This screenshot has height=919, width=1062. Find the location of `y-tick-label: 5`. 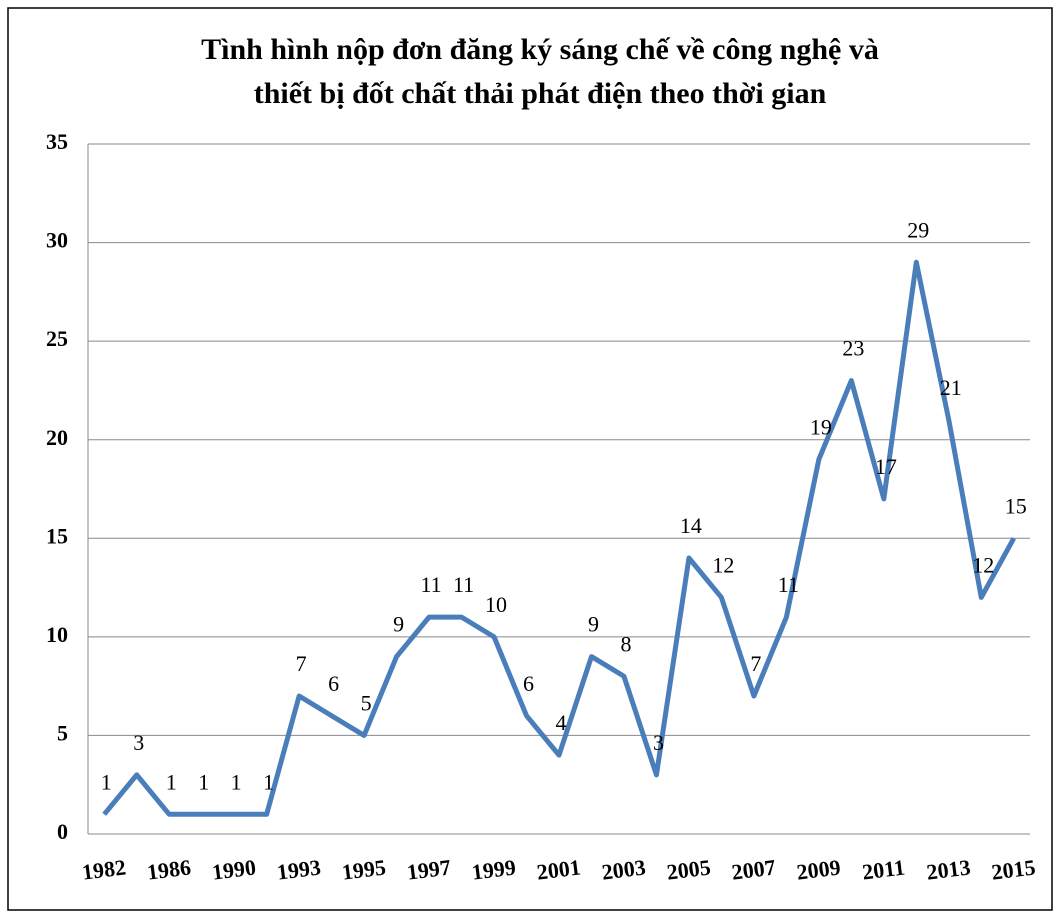

y-tick-label: 5 is located at coordinates (62, 732).